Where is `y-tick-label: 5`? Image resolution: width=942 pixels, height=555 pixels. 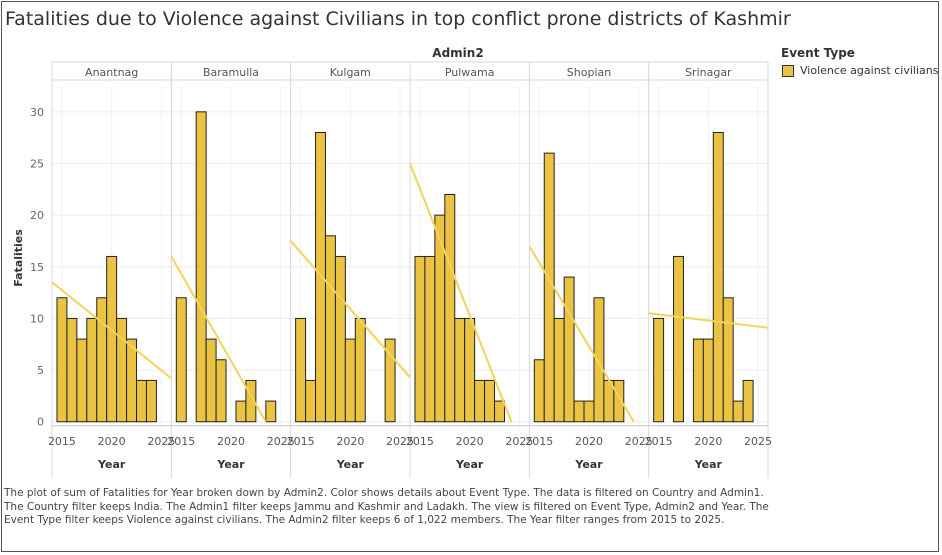
y-tick-label: 5 is located at coordinates (40, 370).